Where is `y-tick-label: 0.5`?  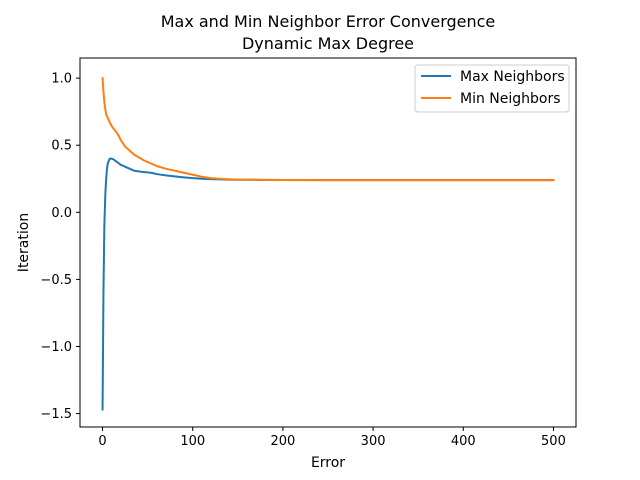
y-tick-label: 0.5 is located at coordinates (61, 146).